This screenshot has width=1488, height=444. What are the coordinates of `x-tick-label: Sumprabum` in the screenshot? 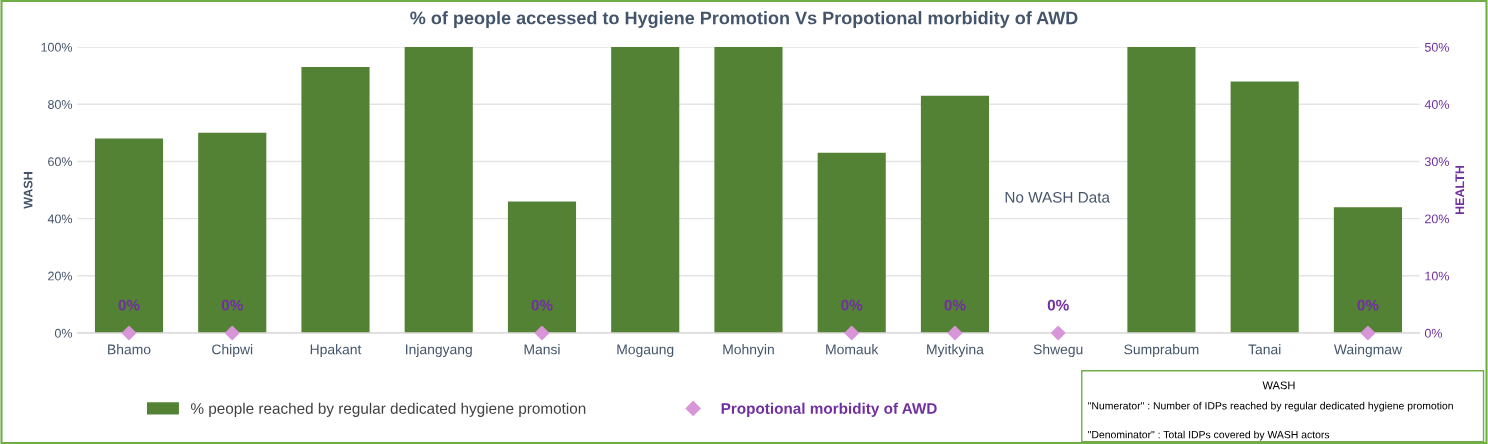 It's located at (1161, 351).